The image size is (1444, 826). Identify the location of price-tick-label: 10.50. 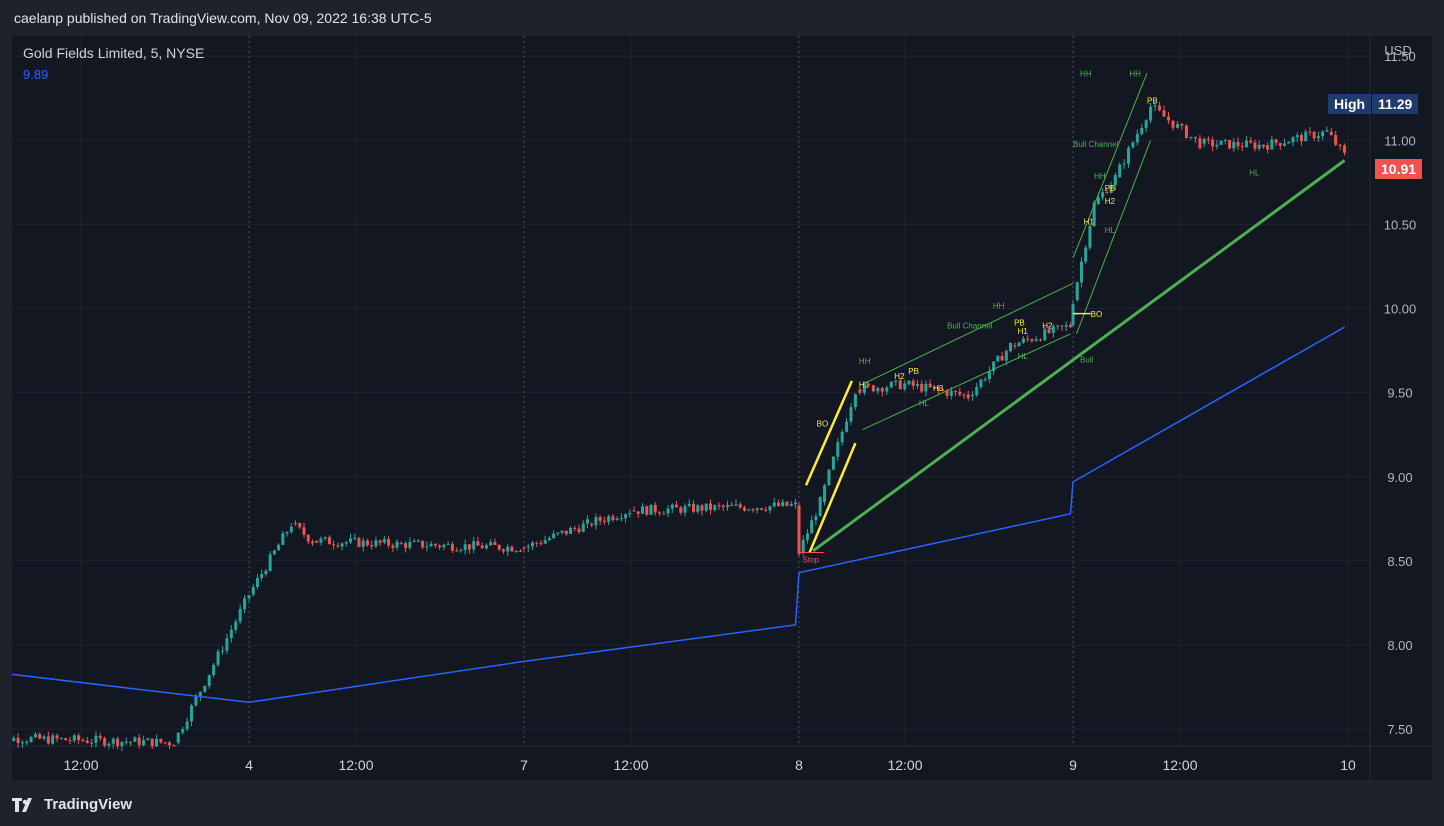
(1400, 224).